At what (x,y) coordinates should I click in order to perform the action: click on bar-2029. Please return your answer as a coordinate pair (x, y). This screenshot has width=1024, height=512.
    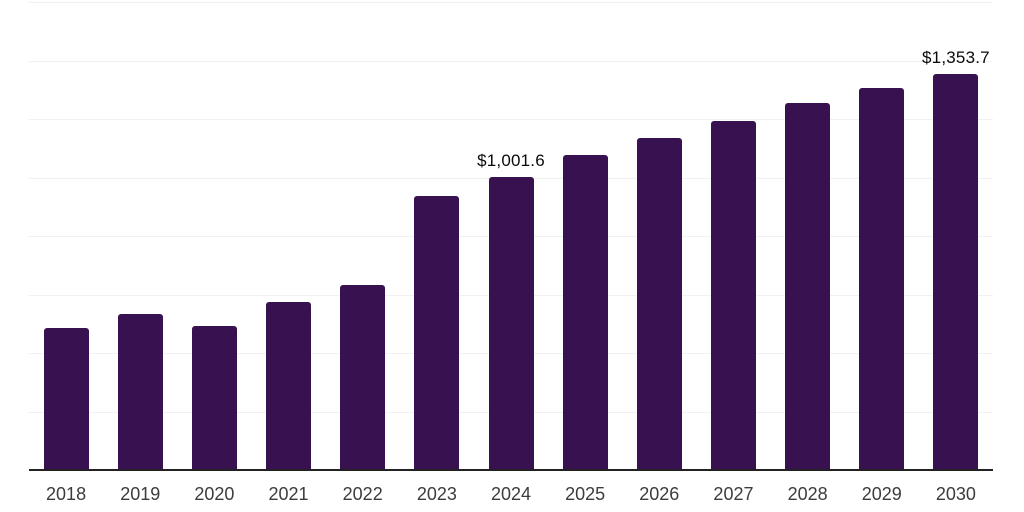
    Looking at the image, I should click on (882, 278).